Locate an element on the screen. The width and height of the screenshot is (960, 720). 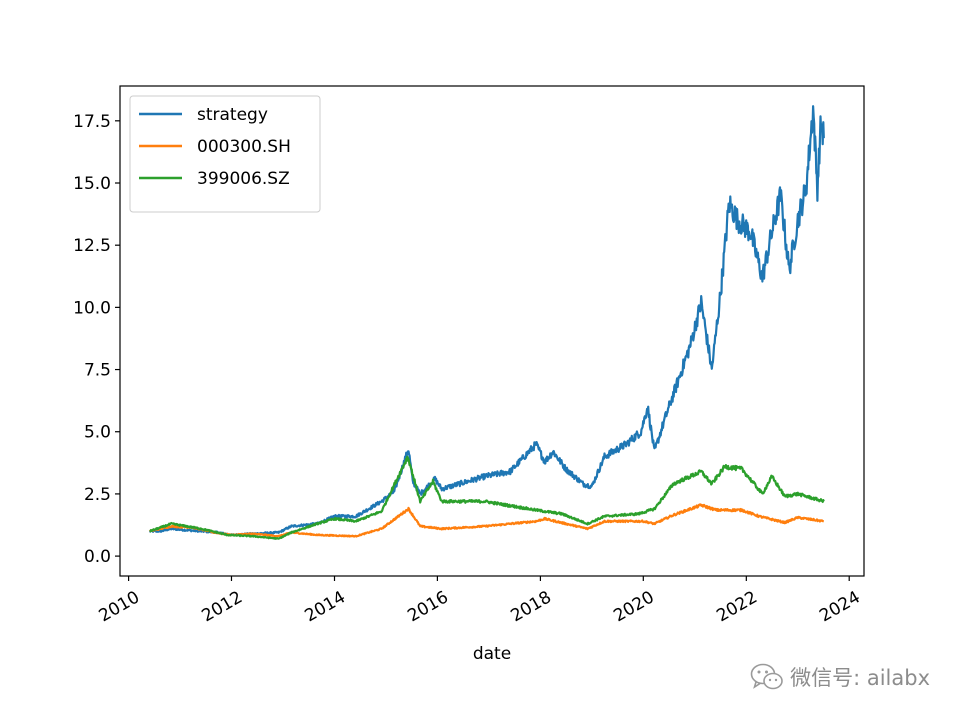
legend-label: 000300.SH is located at coordinates (244, 147).